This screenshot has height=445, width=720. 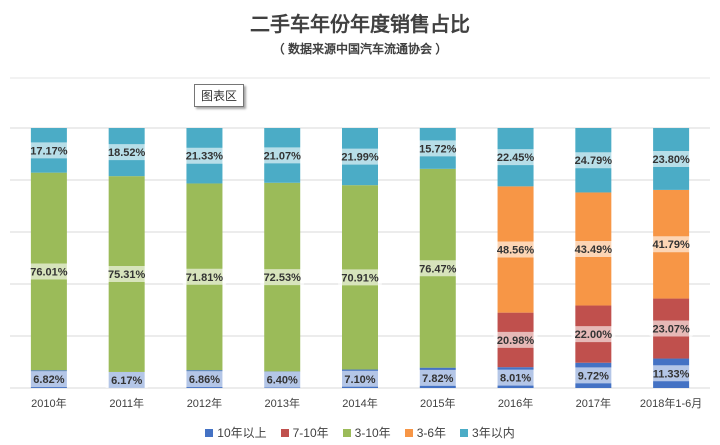 I want to click on legend-item: 3年以内, so click(x=487, y=432).